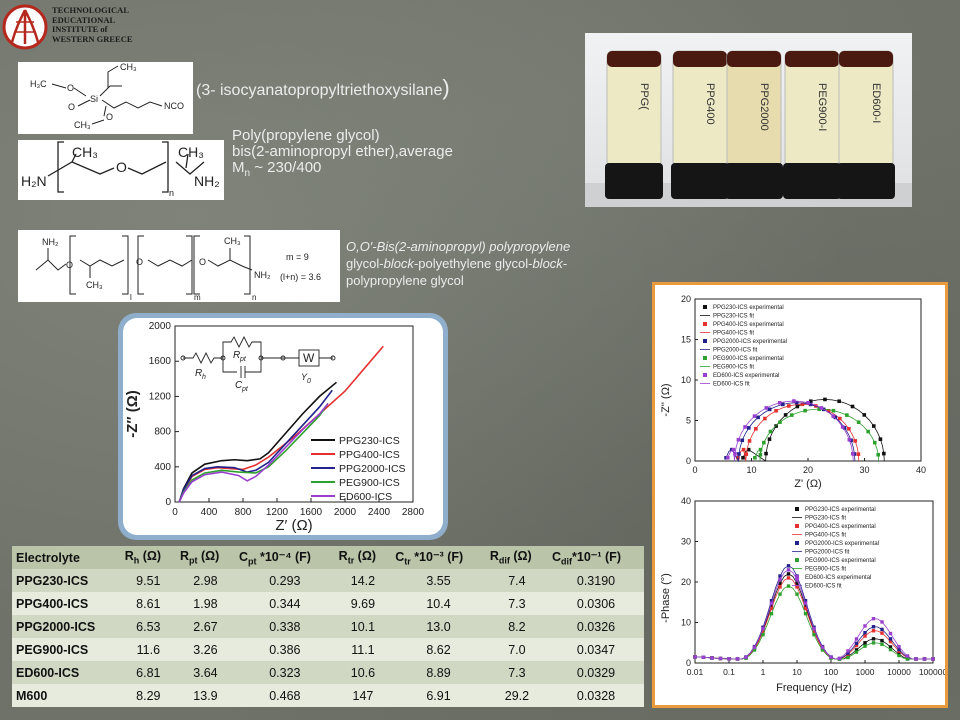  Describe the element at coordinates (56, 626) in the screenshot. I see `electrolyte-cell: PPG2000-ICS` at that location.